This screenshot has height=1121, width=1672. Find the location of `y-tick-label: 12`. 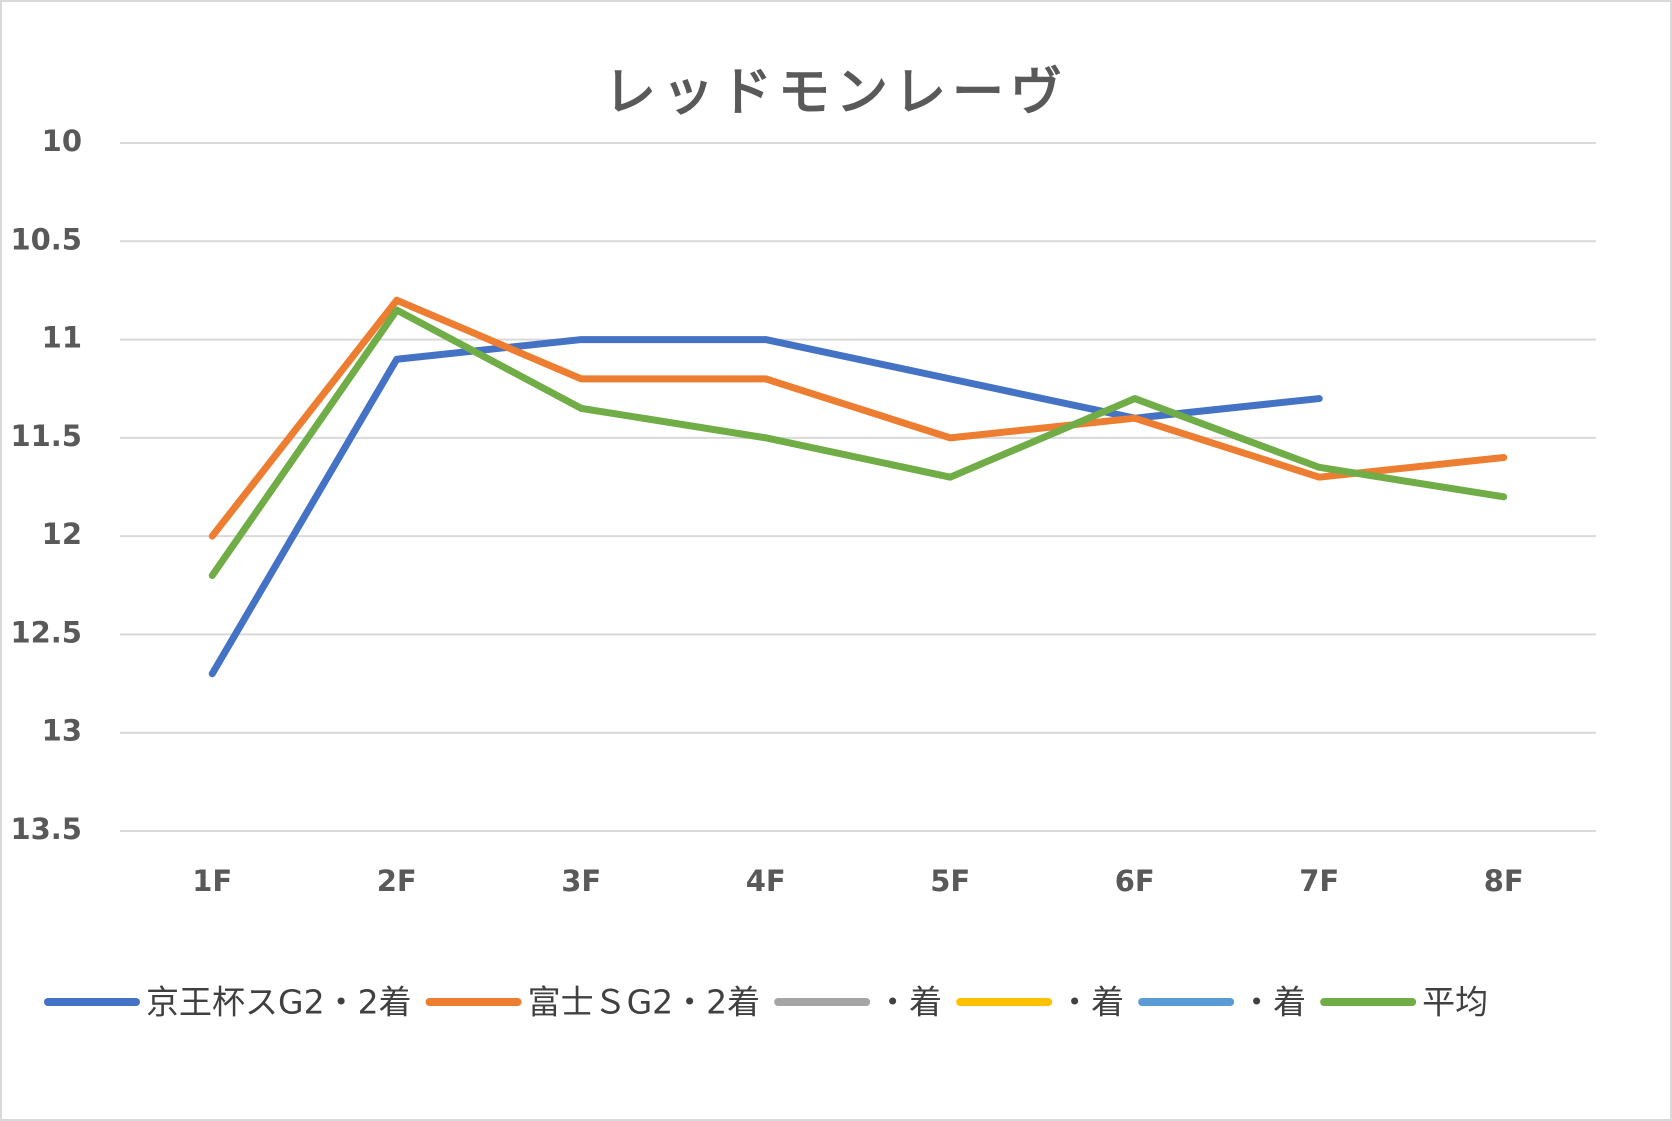

y-tick-label: 12 is located at coordinates (62, 534).